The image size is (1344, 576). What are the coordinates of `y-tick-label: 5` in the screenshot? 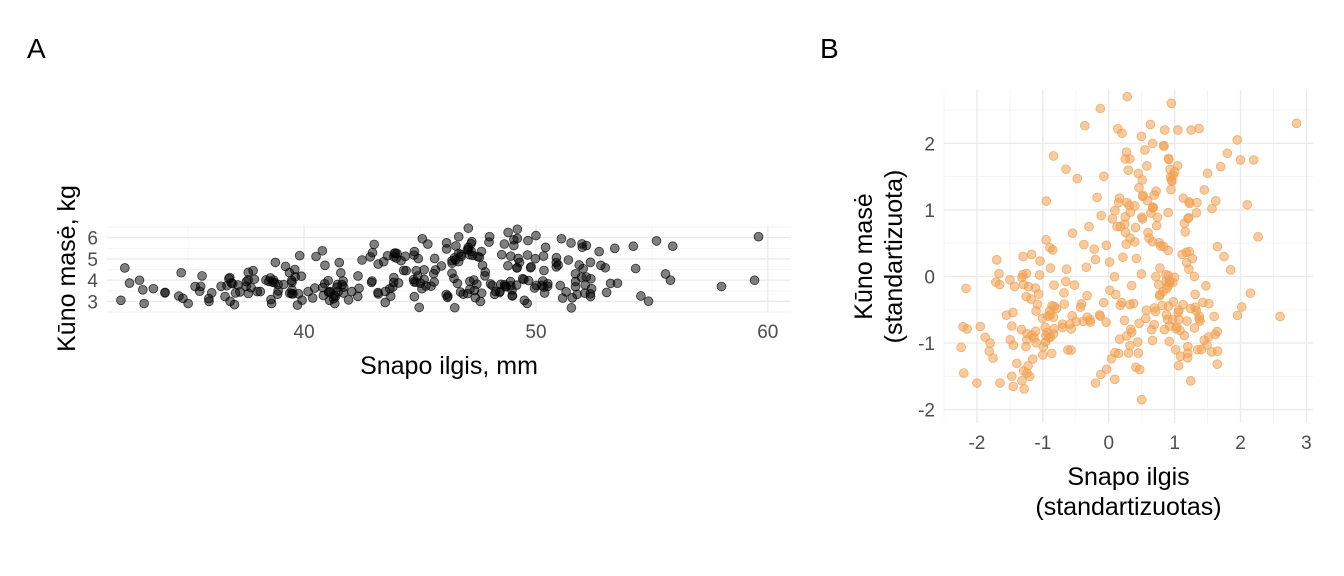 It's located at (92, 260).